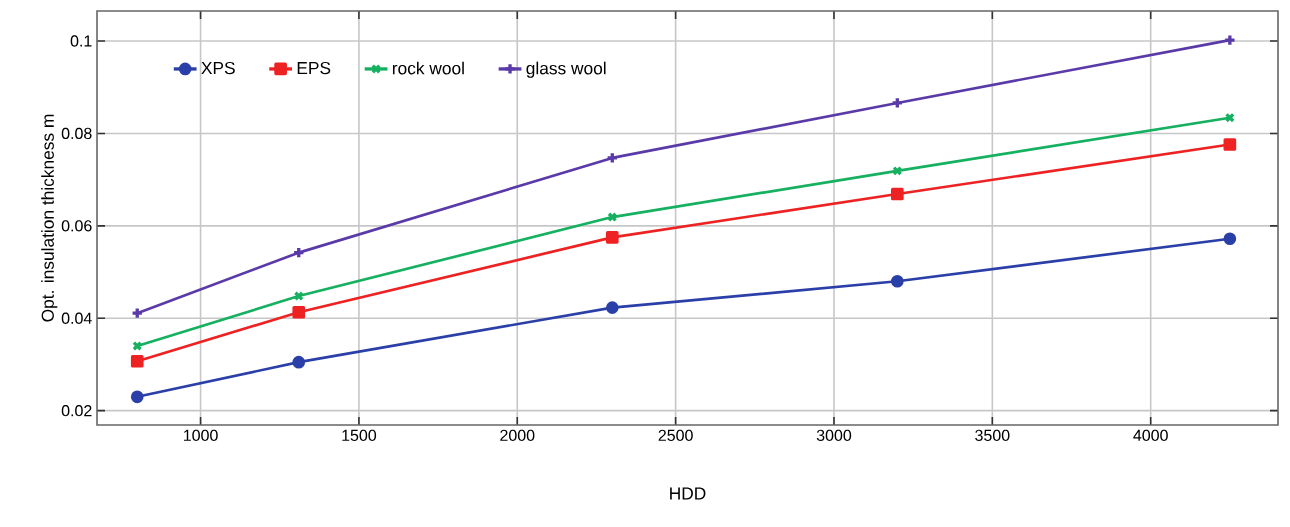  Describe the element at coordinates (992, 435) in the screenshot. I see `x-tick-label: 3500` at that location.